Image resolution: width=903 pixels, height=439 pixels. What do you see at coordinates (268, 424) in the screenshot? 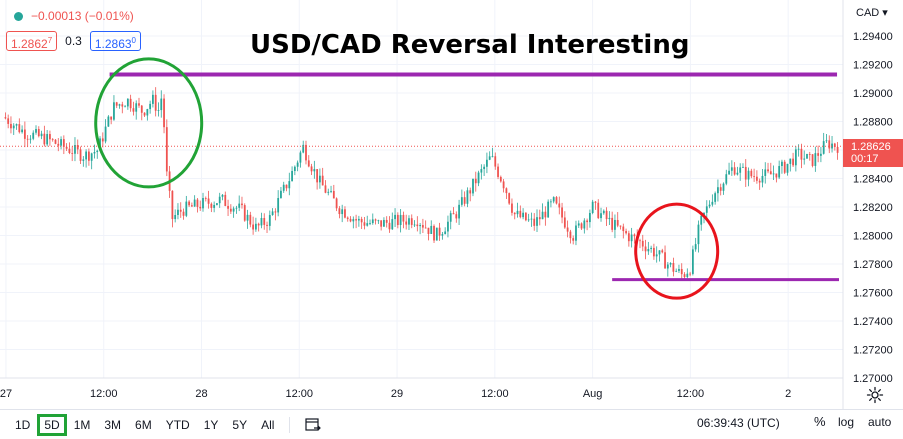
I see `range-button-all: All` at bounding box center [268, 424].